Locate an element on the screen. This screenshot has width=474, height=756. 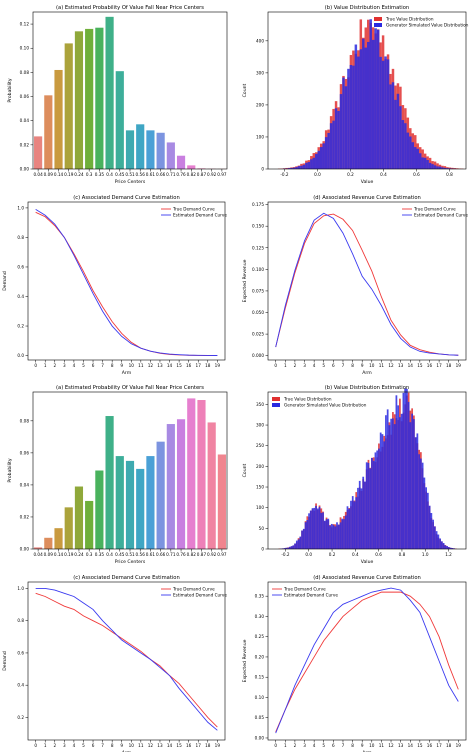
histogram-series is located at coordinates (369, 94).